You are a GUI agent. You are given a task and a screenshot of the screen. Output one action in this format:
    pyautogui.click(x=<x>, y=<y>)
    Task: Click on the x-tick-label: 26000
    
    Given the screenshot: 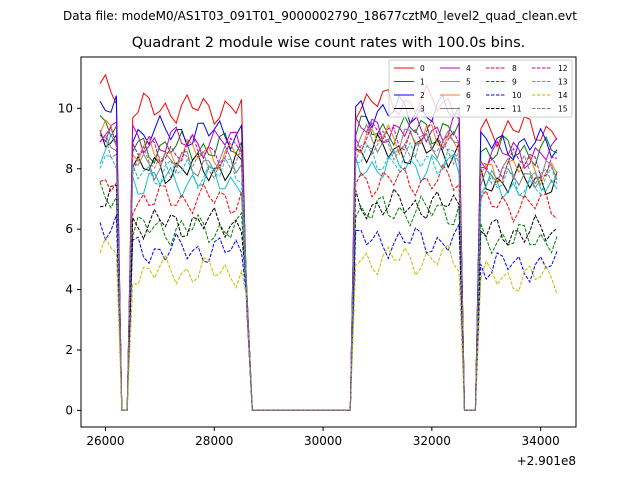 What is the action you would take?
    pyautogui.click(x=105, y=441)
    